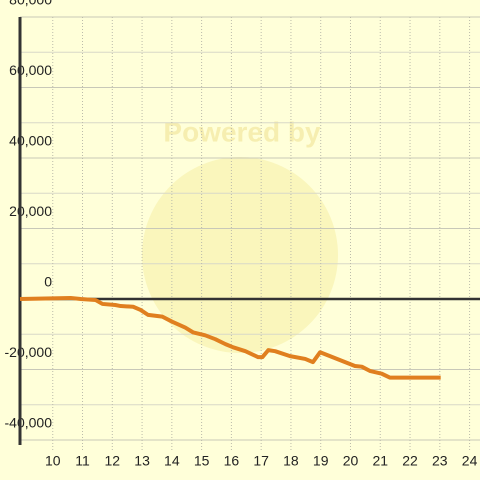  What do you see at coordinates (321, 461) in the screenshot?
I see `x-tick-label: 19` at bounding box center [321, 461].